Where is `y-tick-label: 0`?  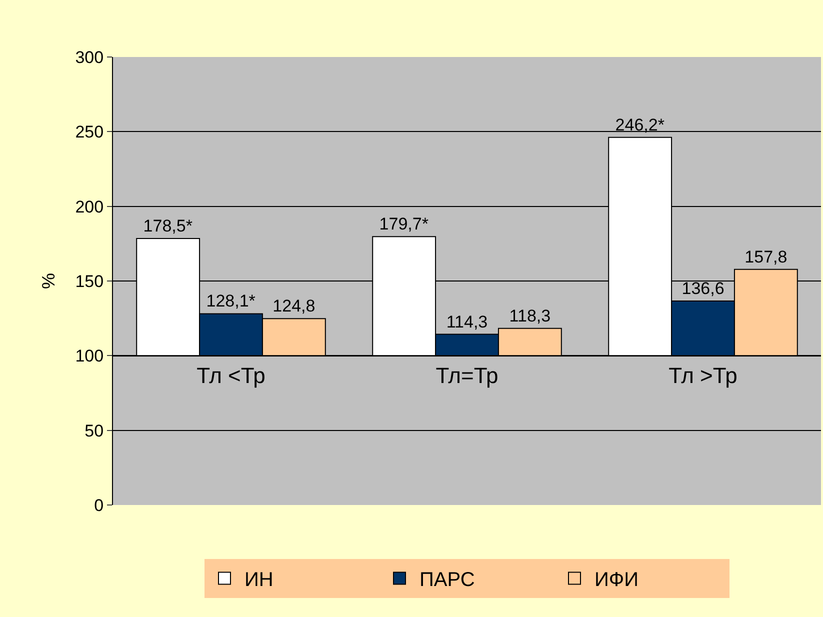
y-tick-label: 0 is located at coordinates (99, 505).